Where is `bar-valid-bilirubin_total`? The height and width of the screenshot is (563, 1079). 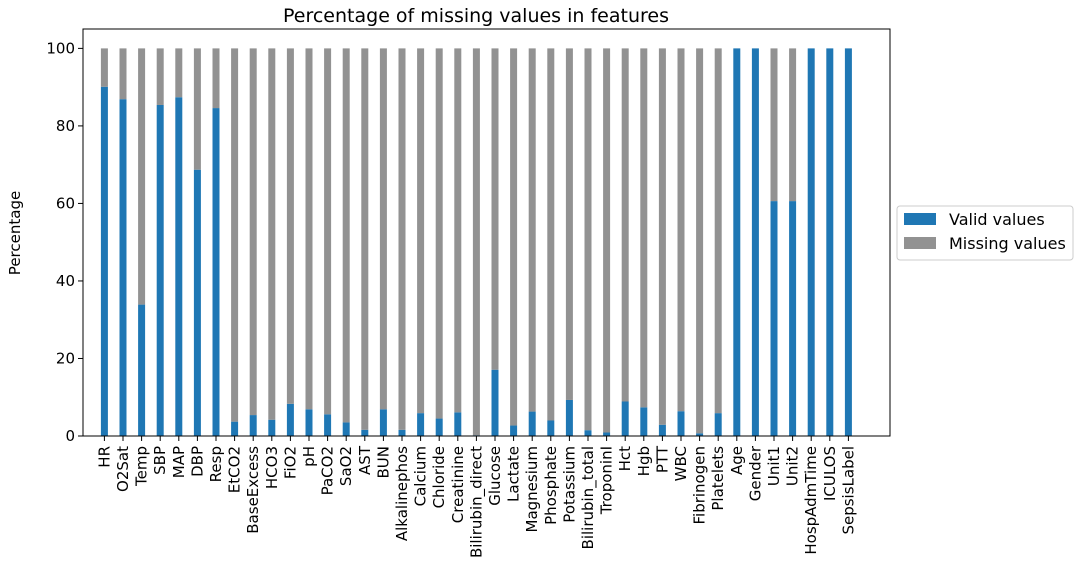 bar-valid-bilirubin_total is located at coordinates (588, 433).